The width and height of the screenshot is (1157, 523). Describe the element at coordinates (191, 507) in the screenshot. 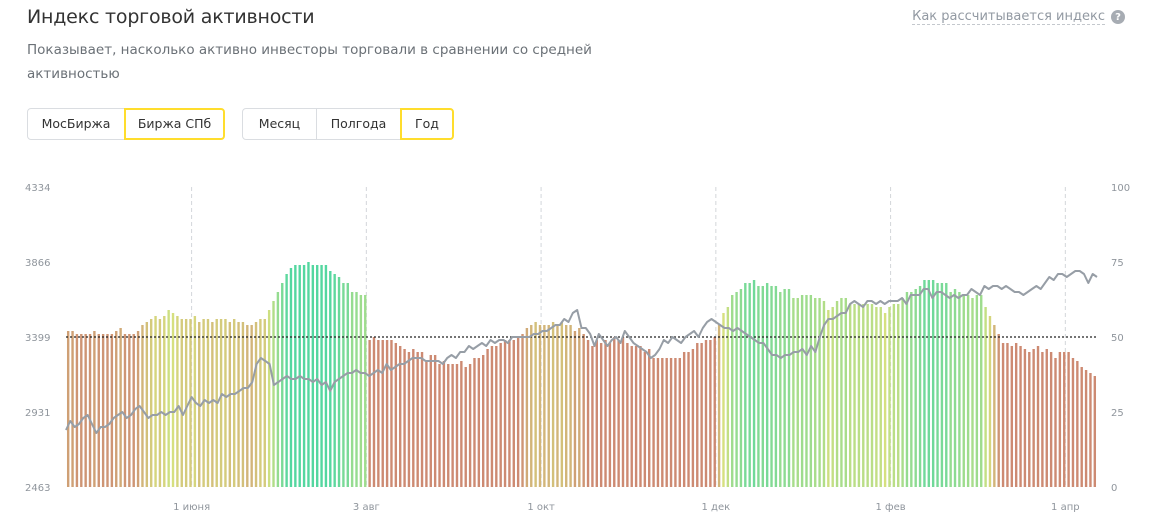

I see `x-tick-label: 1 июня` at that location.